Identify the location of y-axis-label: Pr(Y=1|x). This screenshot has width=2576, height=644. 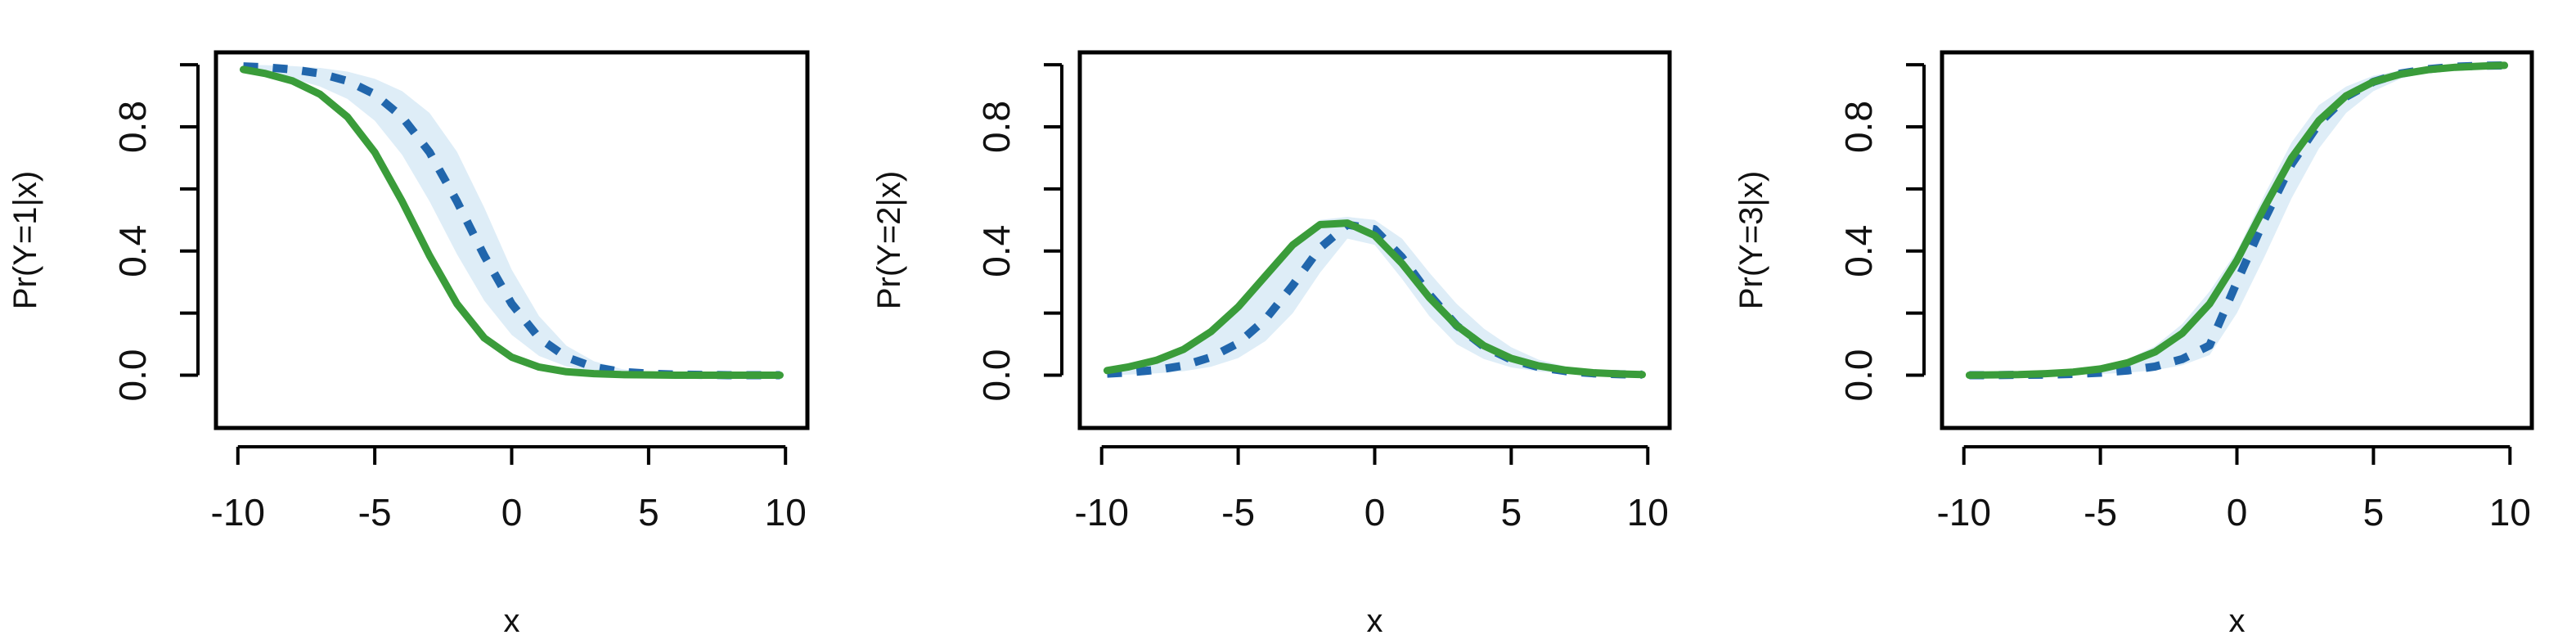
(25, 240).